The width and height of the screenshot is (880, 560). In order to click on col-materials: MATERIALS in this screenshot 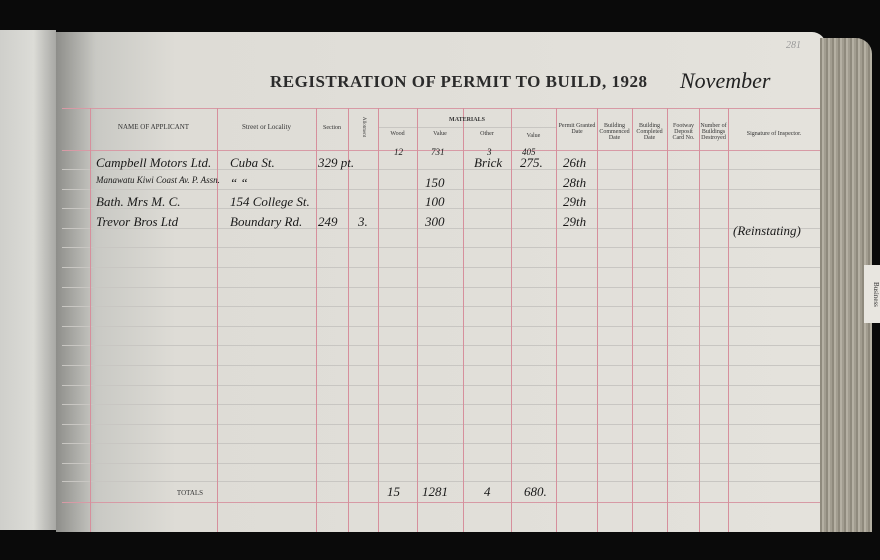, I will do `click(467, 120)`.